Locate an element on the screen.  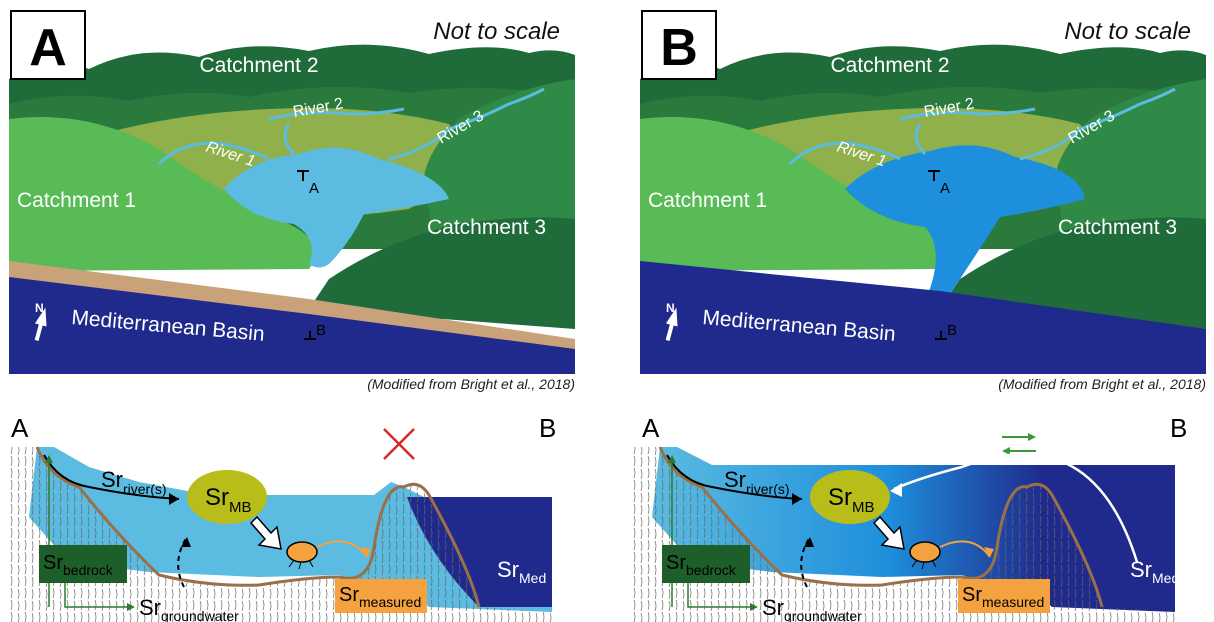
panel-letter: A is located at coordinates (48, 48).